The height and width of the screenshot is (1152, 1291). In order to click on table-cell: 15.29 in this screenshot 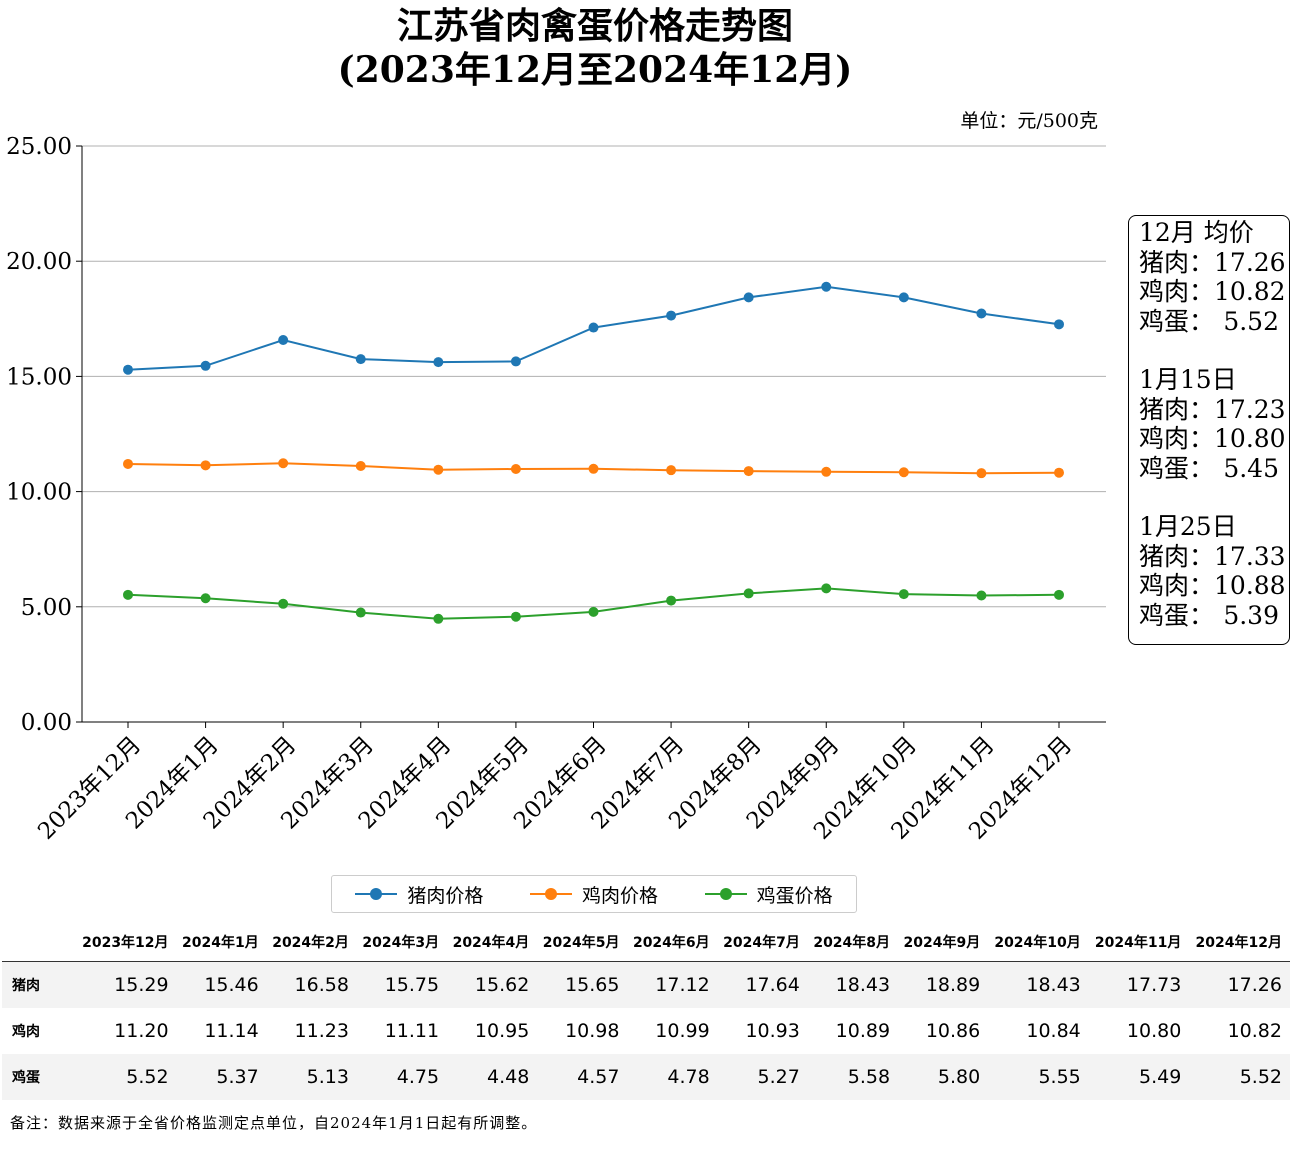, I will do `click(126, 984)`.